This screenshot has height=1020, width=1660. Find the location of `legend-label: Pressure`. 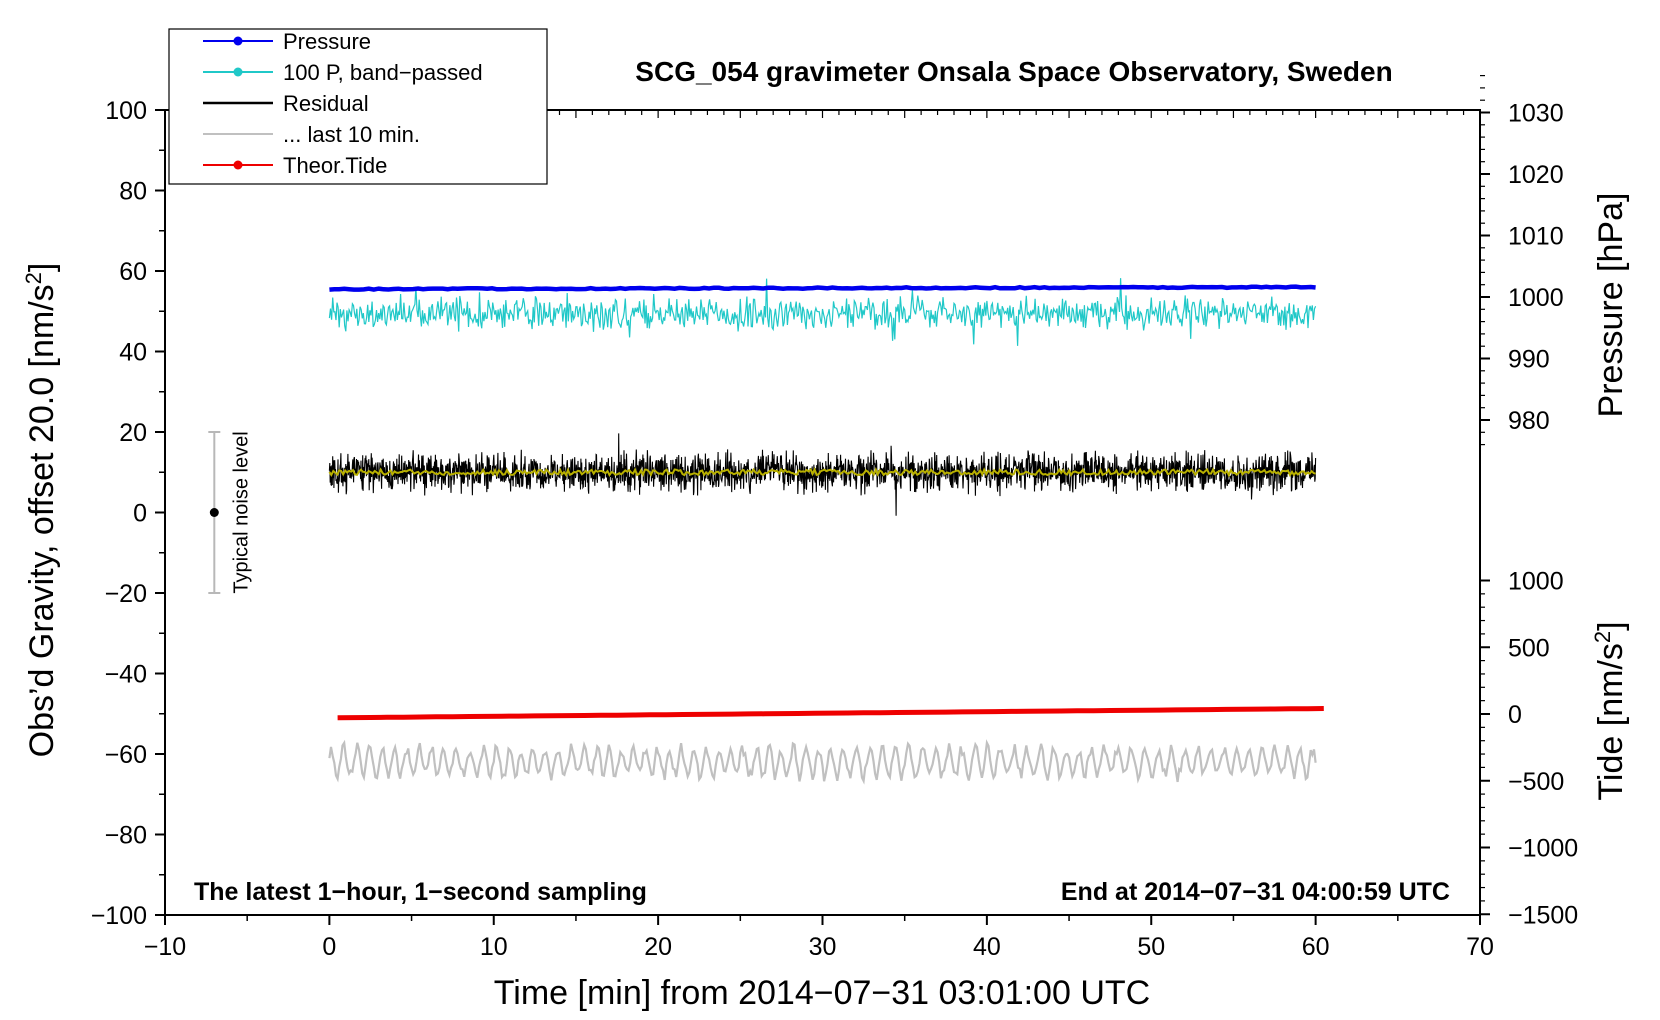

legend-label: Pressure is located at coordinates (327, 41).